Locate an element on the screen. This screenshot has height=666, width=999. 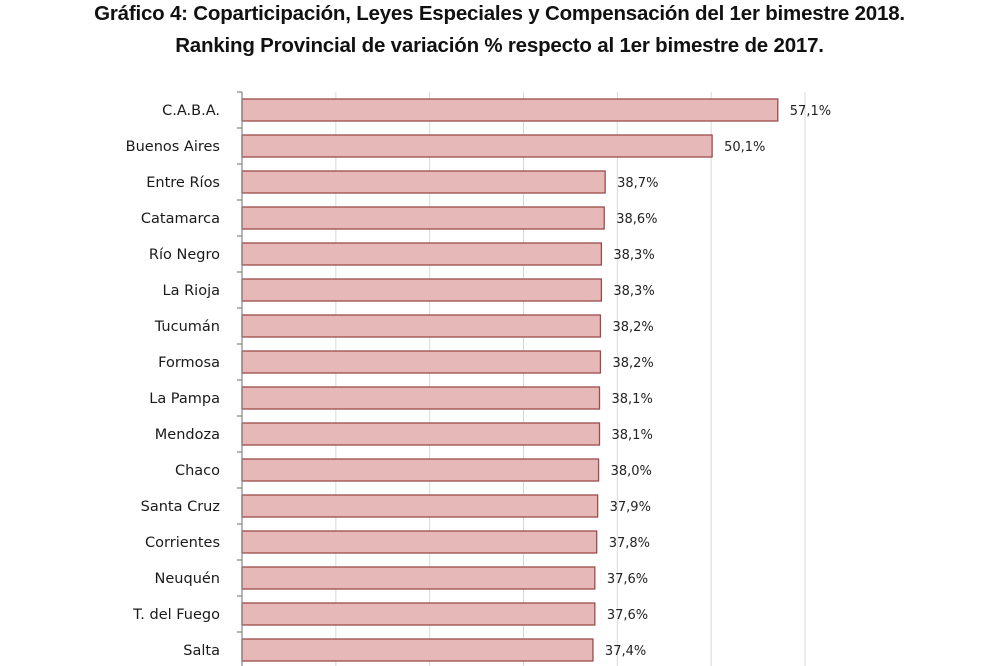
bar-salta is located at coordinates (417, 650).